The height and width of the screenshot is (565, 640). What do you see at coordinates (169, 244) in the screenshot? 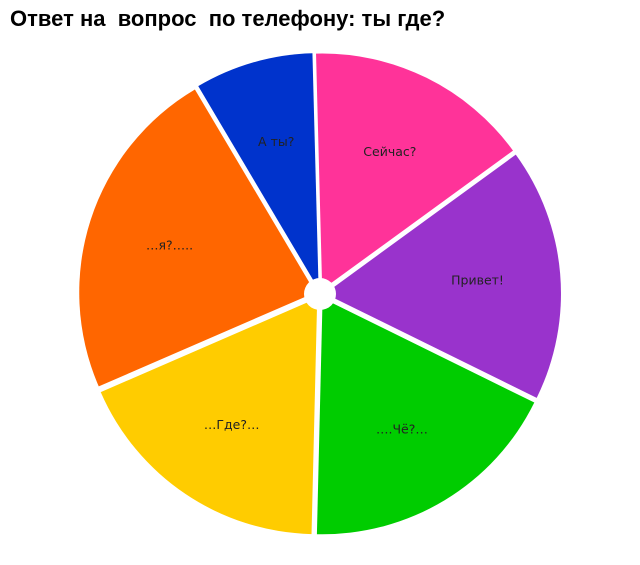
I see `slice-label: …я?…..` at bounding box center [169, 244].